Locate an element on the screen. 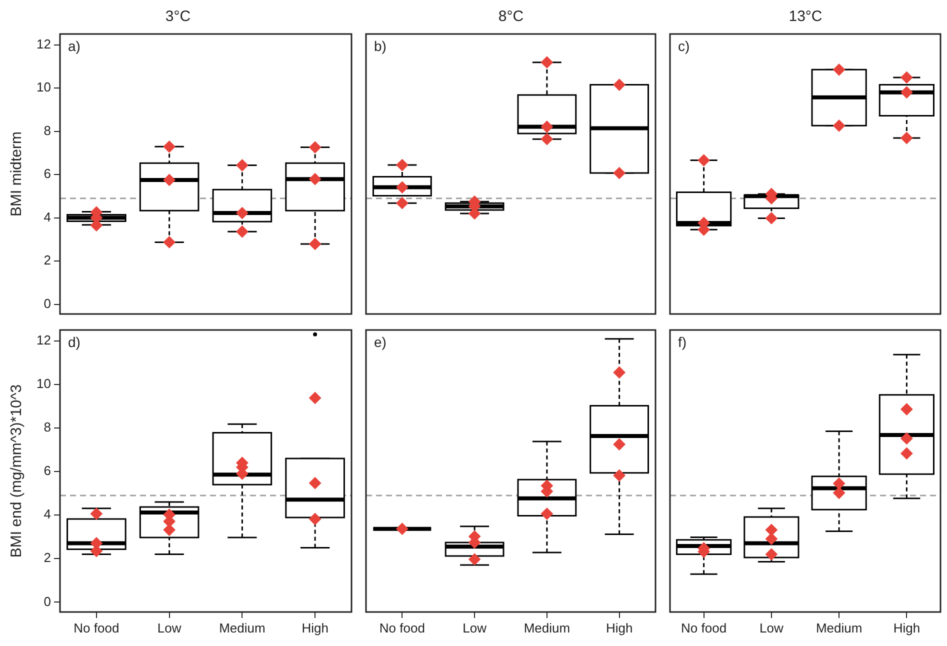 This screenshot has width=947, height=646. chart-title: 13°C is located at coordinates (805, 17).